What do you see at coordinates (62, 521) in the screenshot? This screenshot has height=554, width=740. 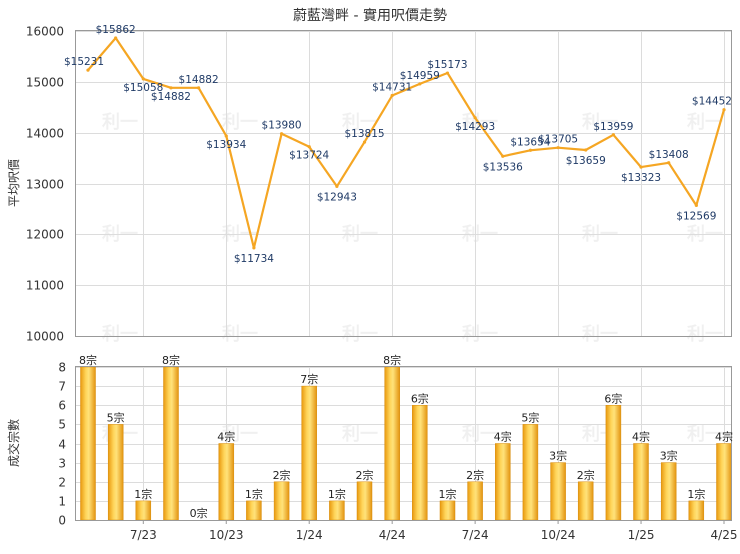 I see `volume-y-tick-label: 0` at bounding box center [62, 521].